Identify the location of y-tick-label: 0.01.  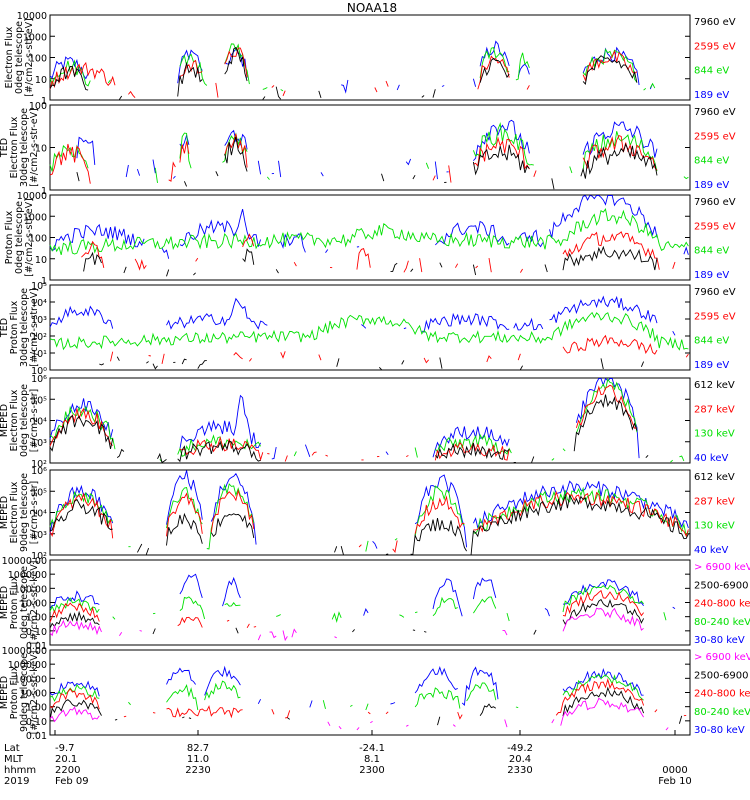
(36, 736).